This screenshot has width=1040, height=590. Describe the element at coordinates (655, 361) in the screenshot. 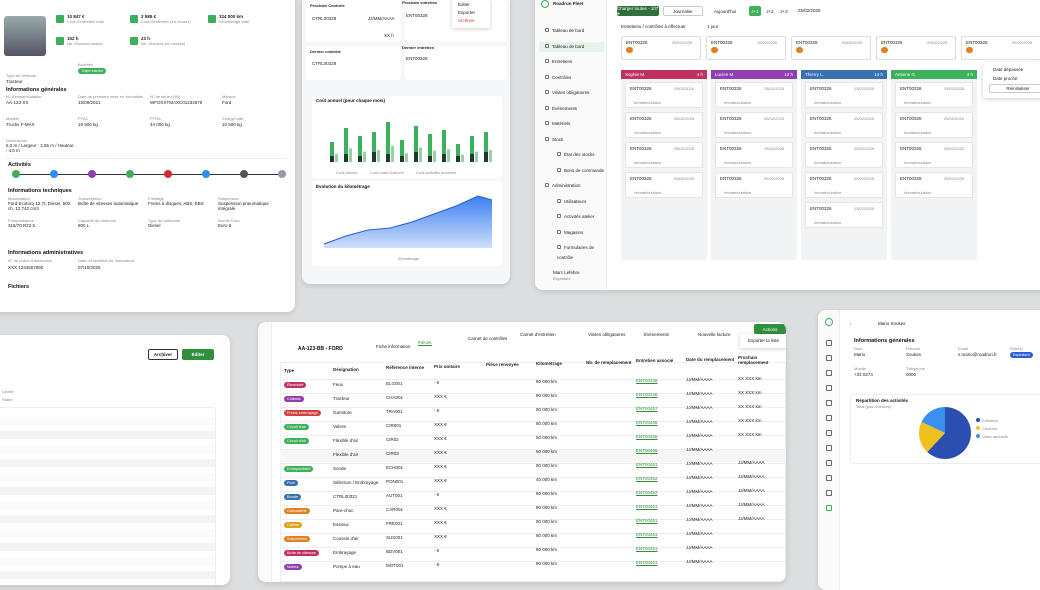

I see `table-header: Entretien associé` at that location.